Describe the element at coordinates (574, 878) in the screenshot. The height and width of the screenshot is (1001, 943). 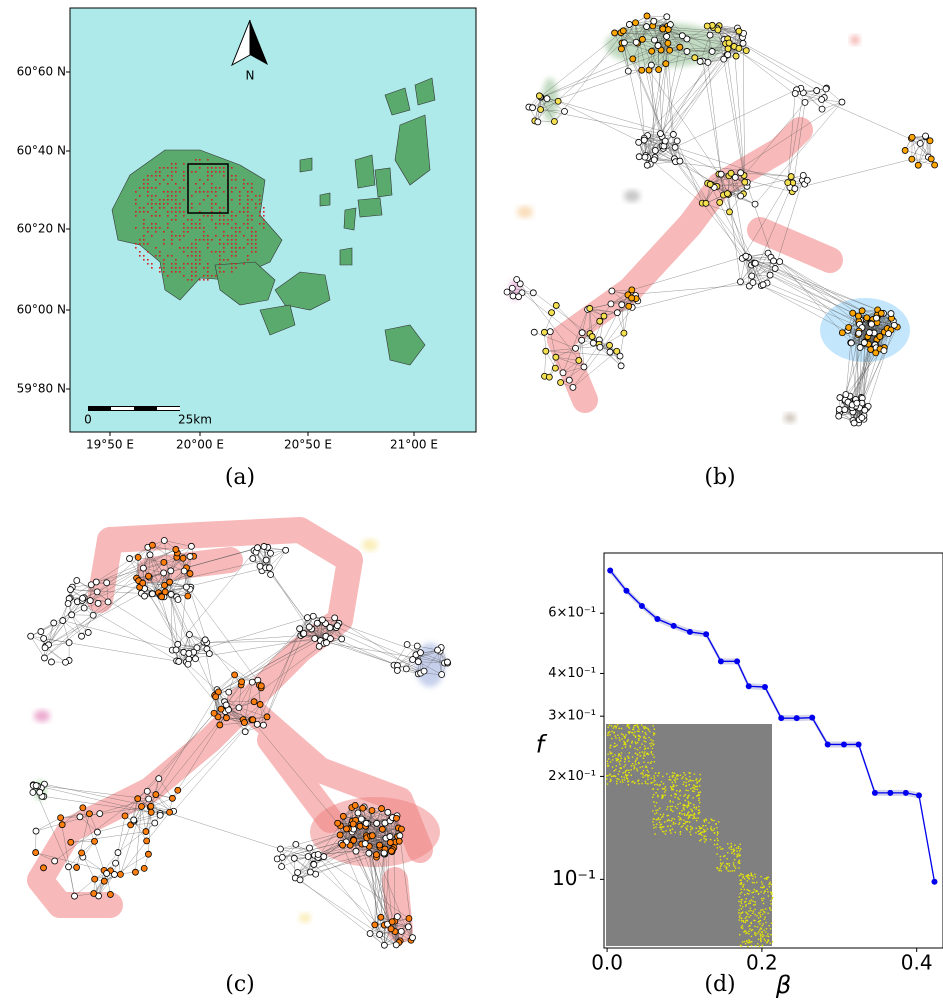
I see `y-tick-label: 10⁻¹` at that location.